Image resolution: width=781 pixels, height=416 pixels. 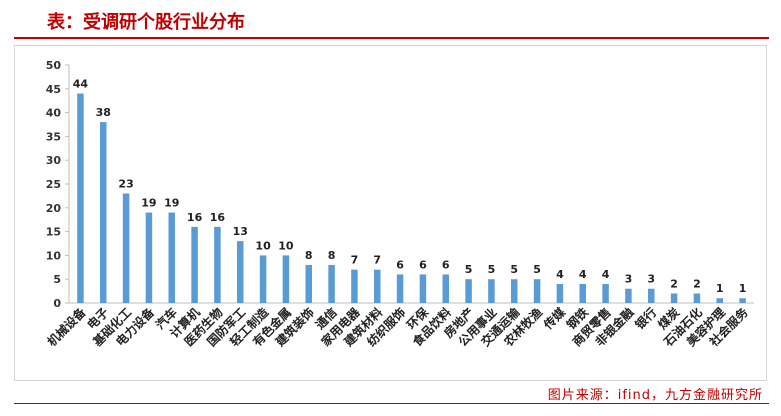 What do you see at coordinates (391, 38) in the screenshot?
I see `title-underline` at bounding box center [391, 38].